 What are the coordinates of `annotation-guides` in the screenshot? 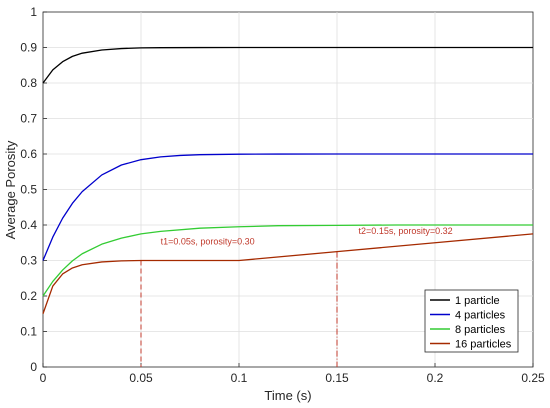 It's located at (239, 309).